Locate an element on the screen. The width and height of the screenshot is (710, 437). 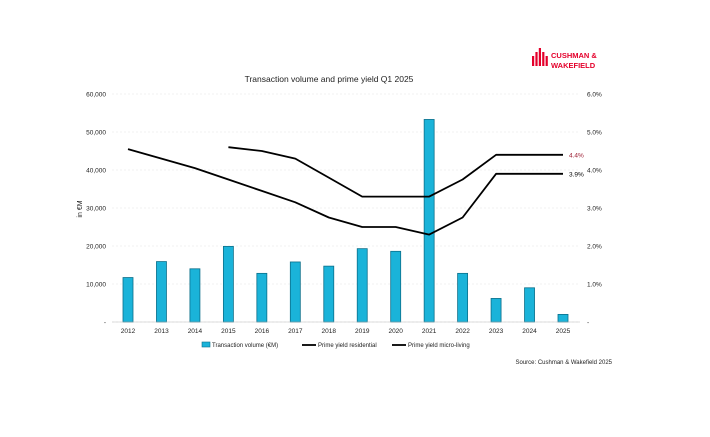
y2-tick-label: 1.0% is located at coordinates (594, 285).